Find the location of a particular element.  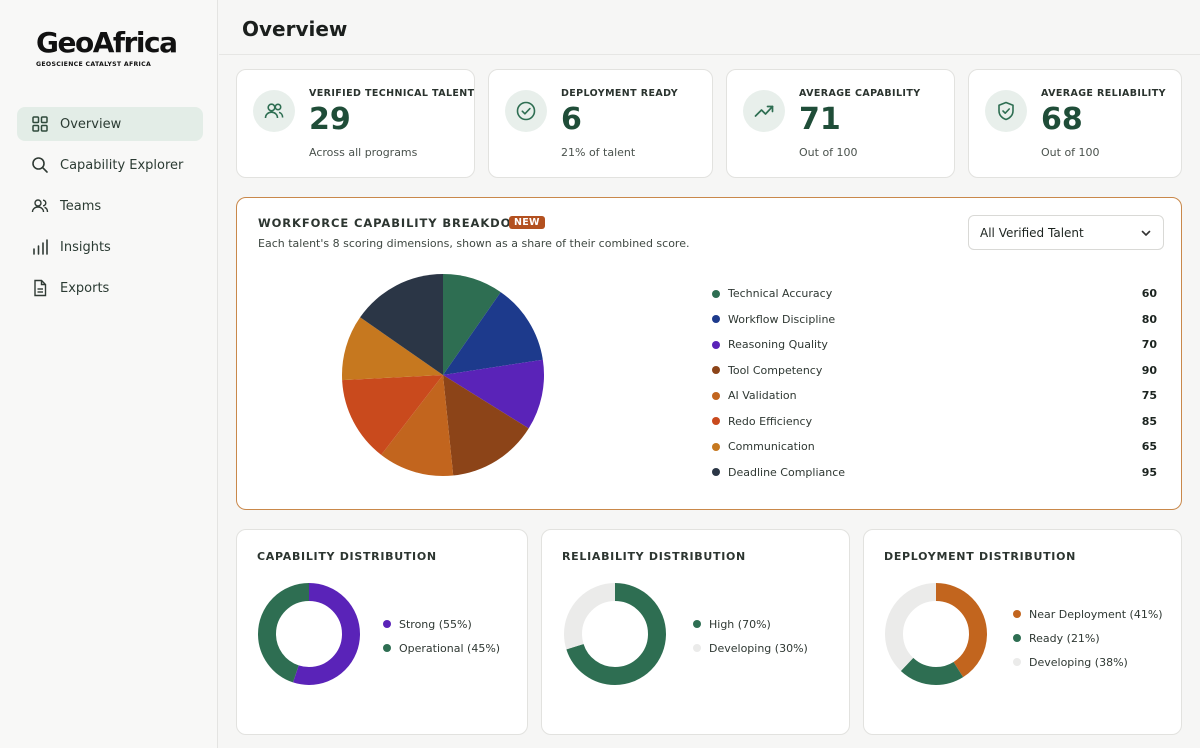

legend-item-reasoning-quality: Reasoning Quality 70 is located at coordinates (934, 345).